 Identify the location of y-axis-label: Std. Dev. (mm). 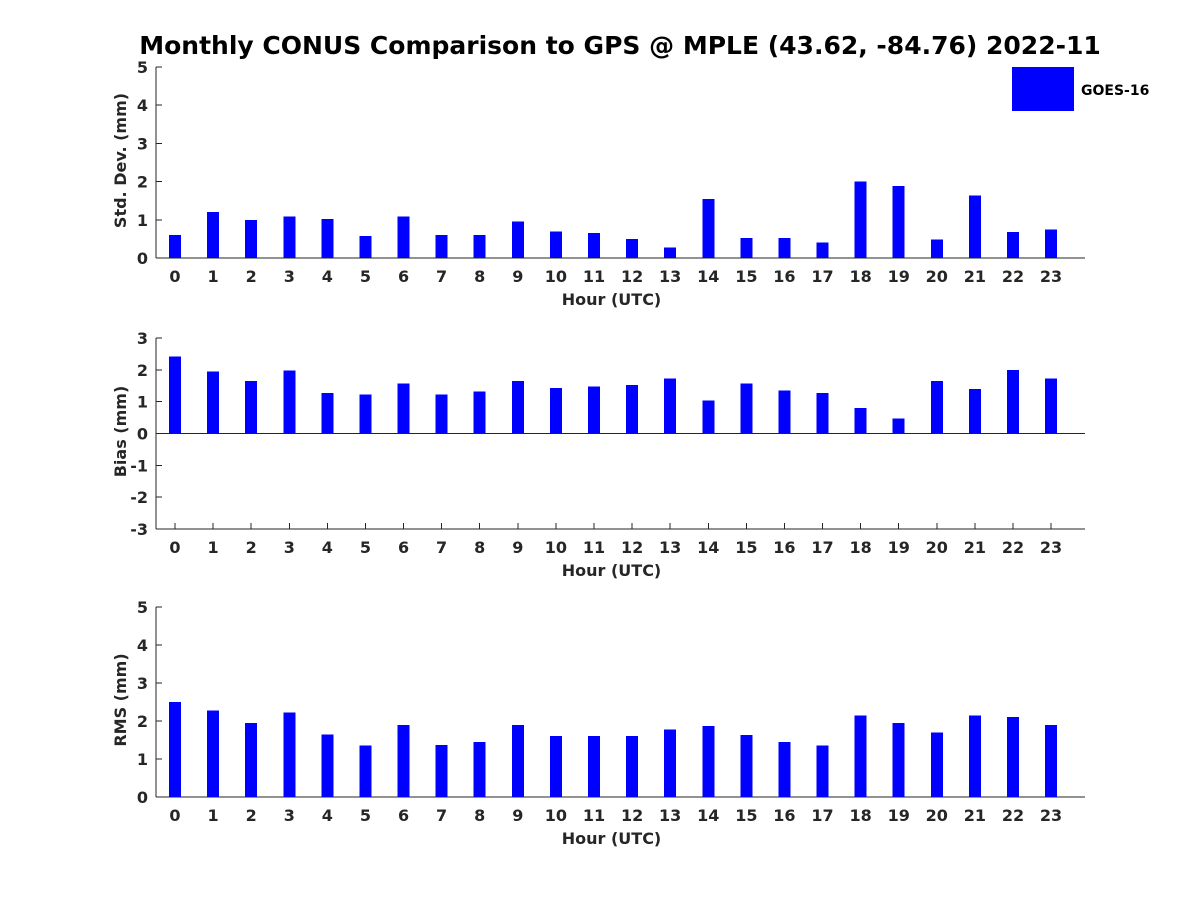
(120, 160).